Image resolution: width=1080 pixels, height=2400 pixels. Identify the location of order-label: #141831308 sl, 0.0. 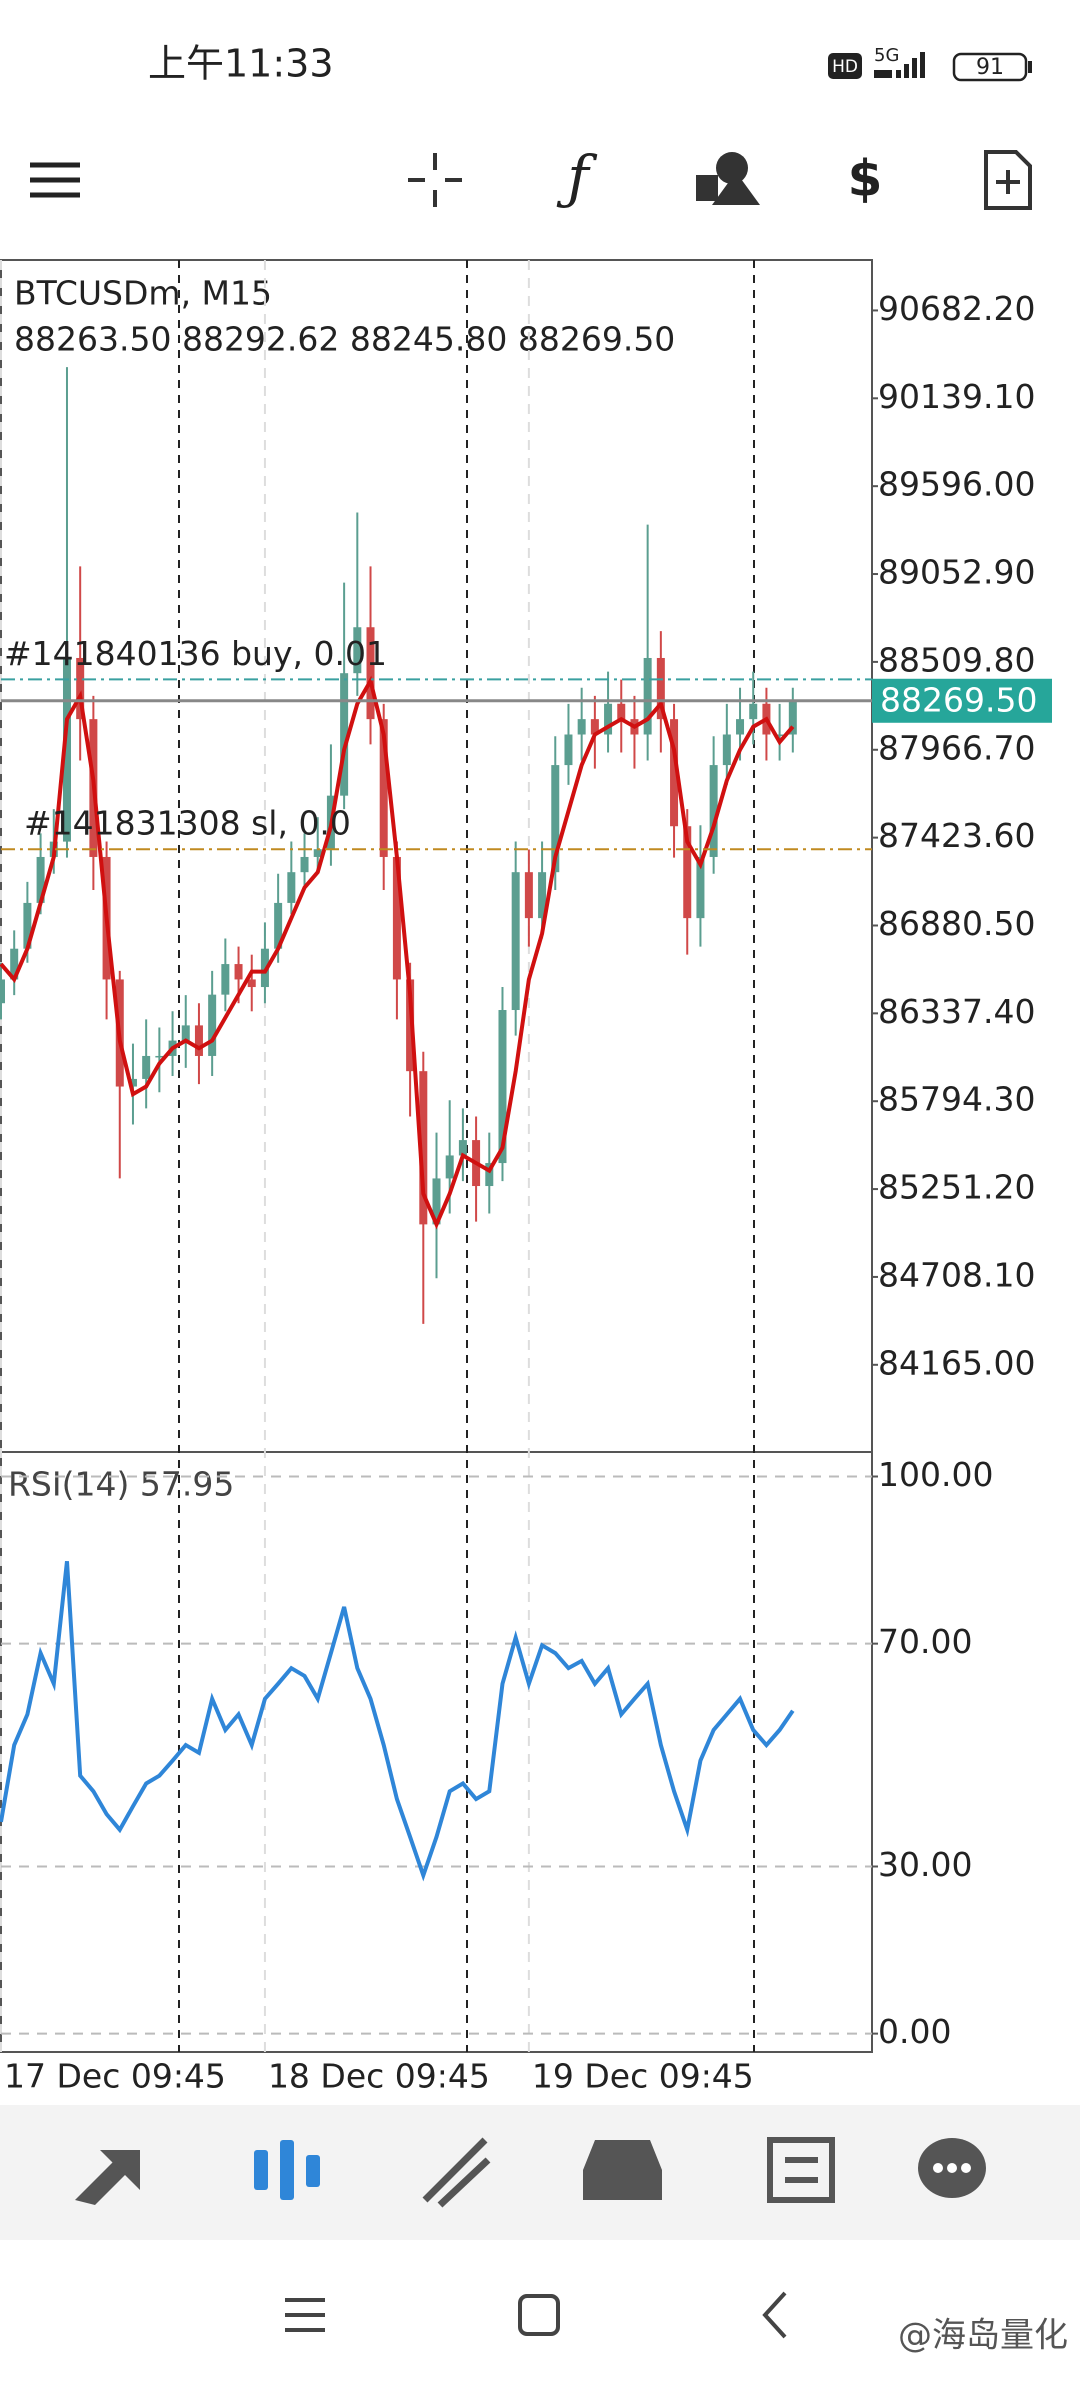
(187, 823).